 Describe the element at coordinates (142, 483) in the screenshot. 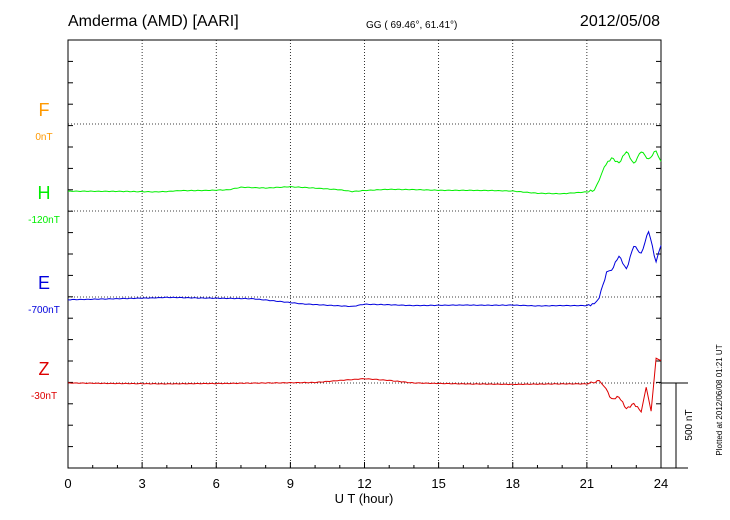

I see `x-tick-label: 3` at that location.